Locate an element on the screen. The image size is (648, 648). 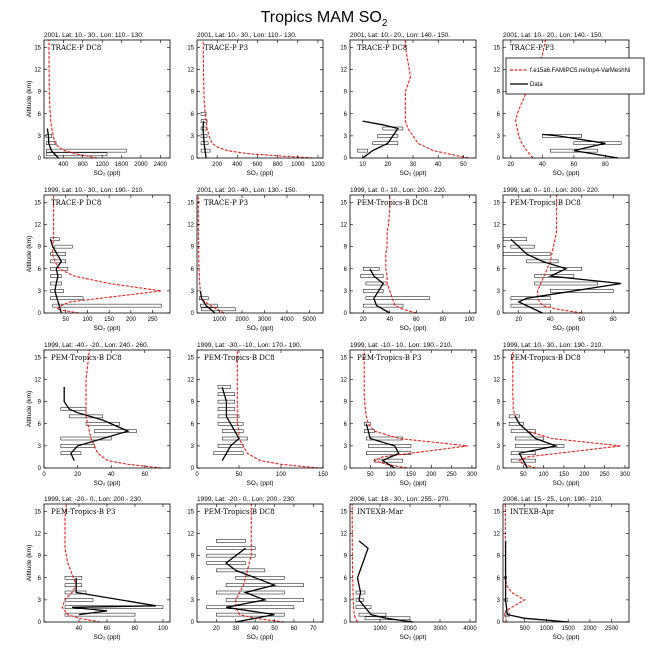
x-tick-label: 100 is located at coordinates (544, 475).